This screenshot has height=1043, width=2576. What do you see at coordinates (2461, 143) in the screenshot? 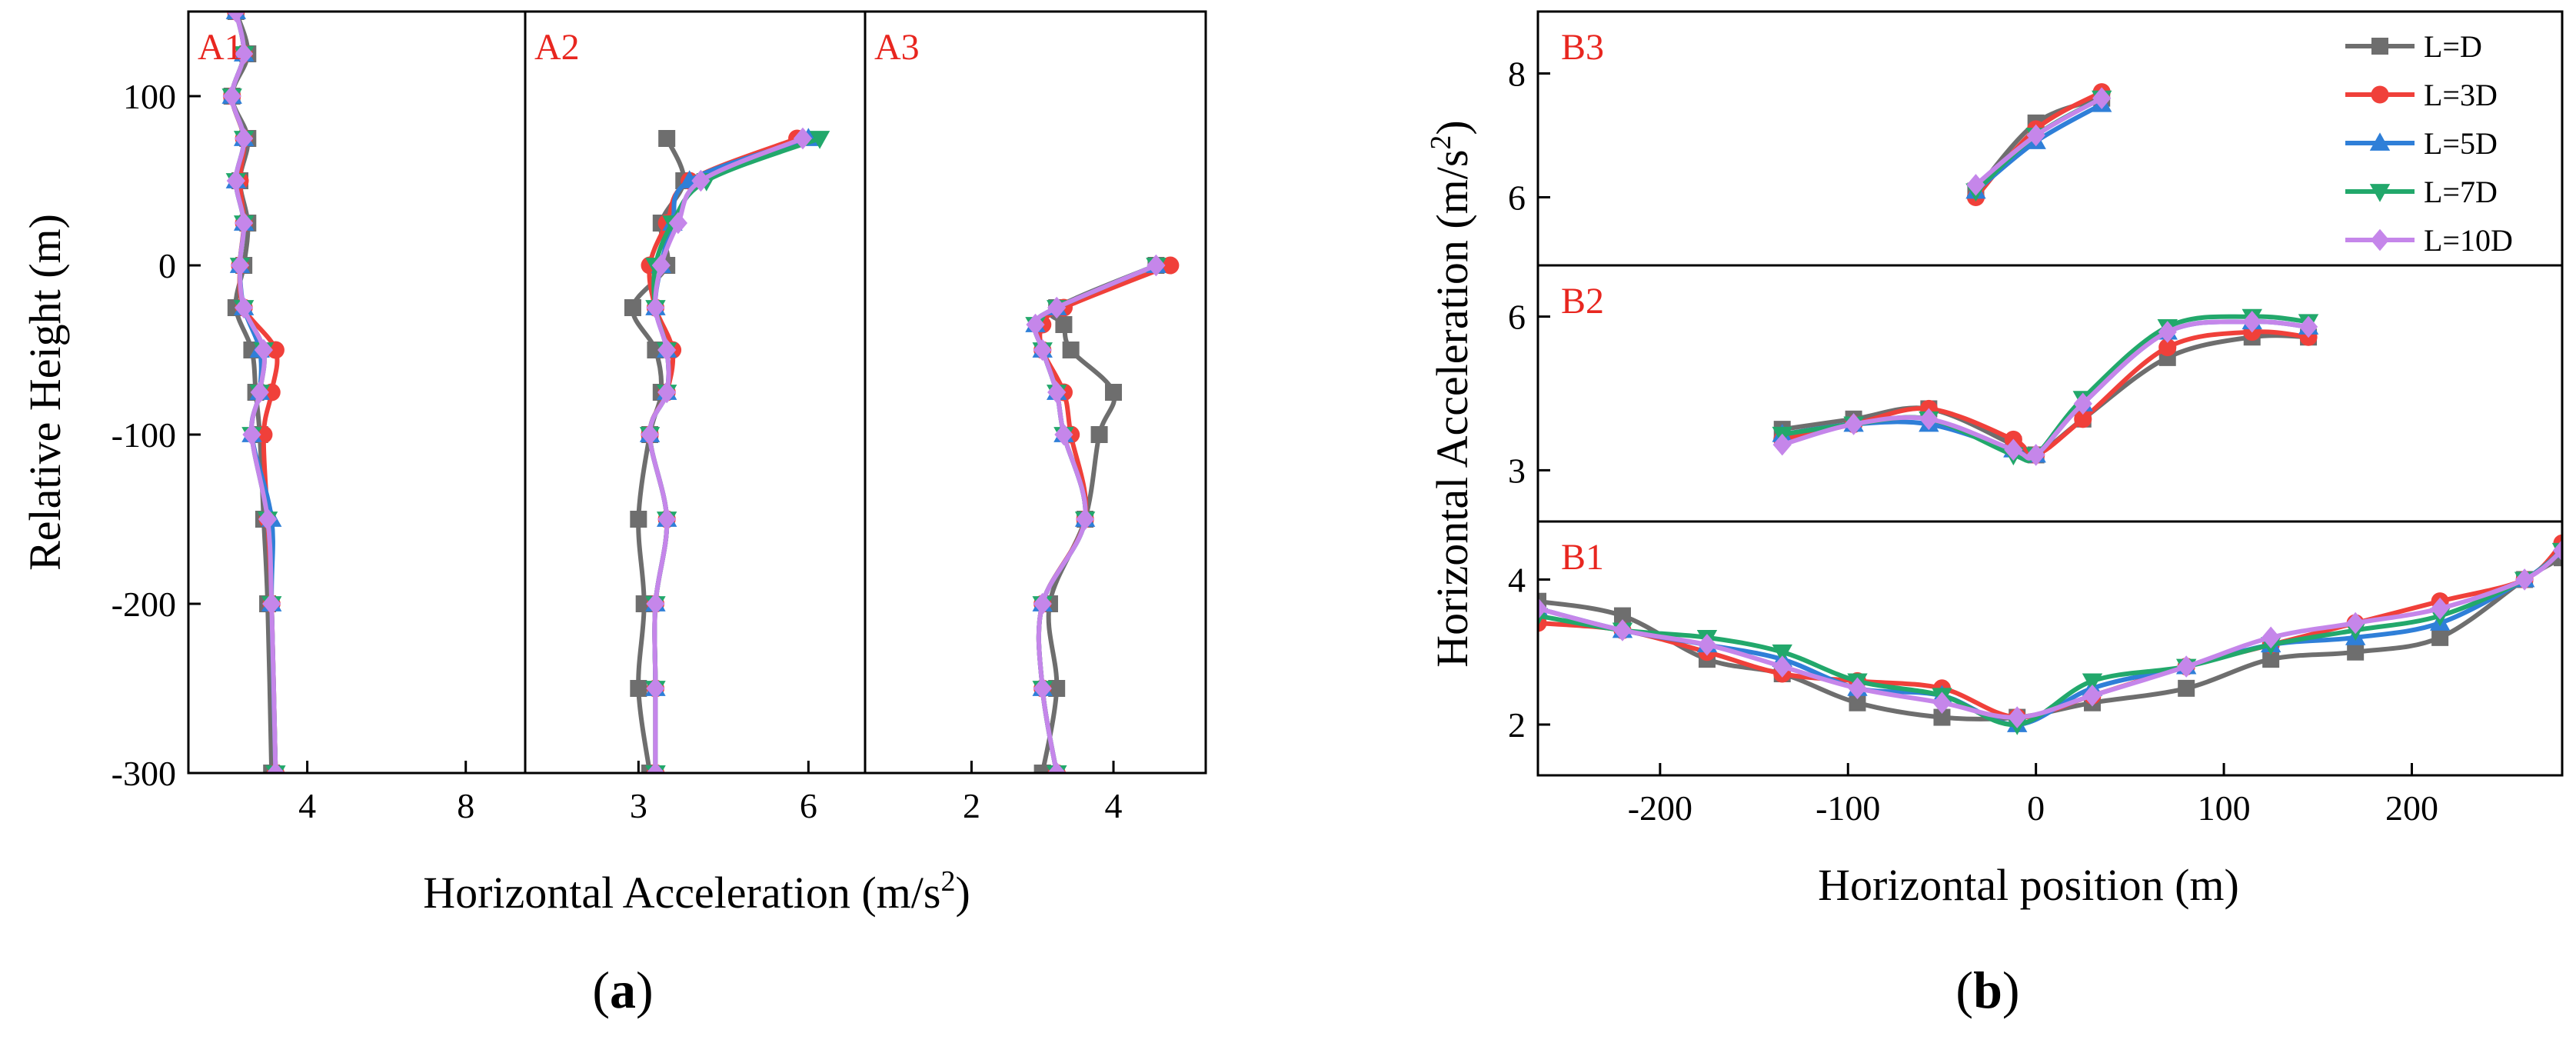
I see `legend-label: L=5D` at bounding box center [2461, 143].